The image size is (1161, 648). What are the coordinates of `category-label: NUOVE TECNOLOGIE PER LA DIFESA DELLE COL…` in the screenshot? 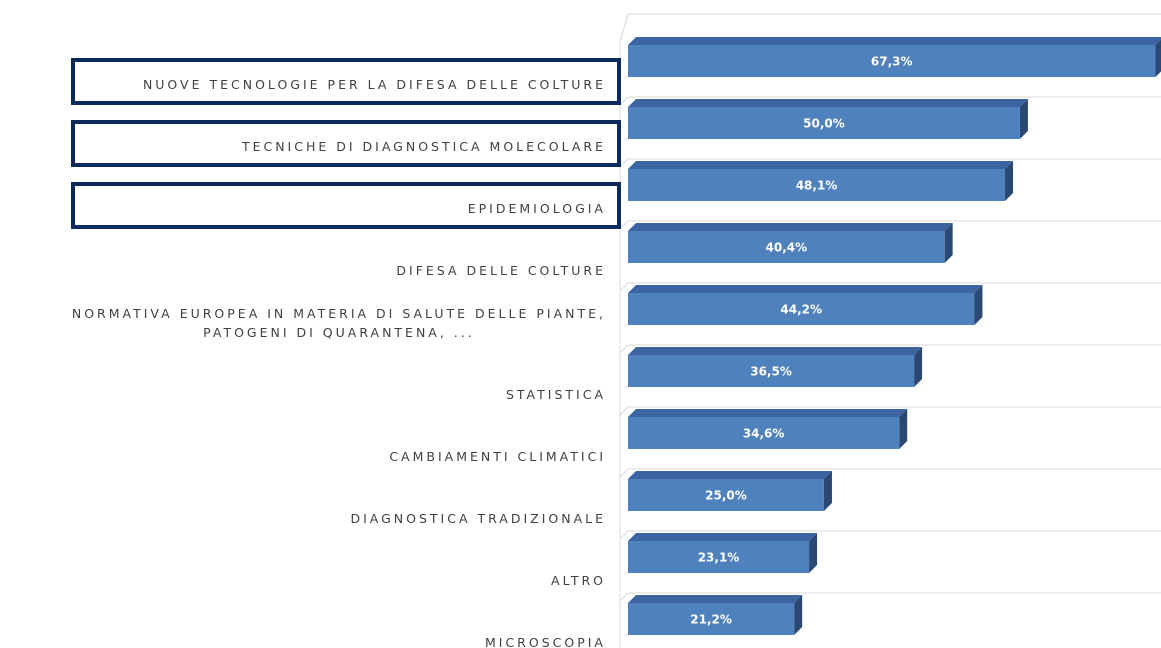 It's located at (374, 84).